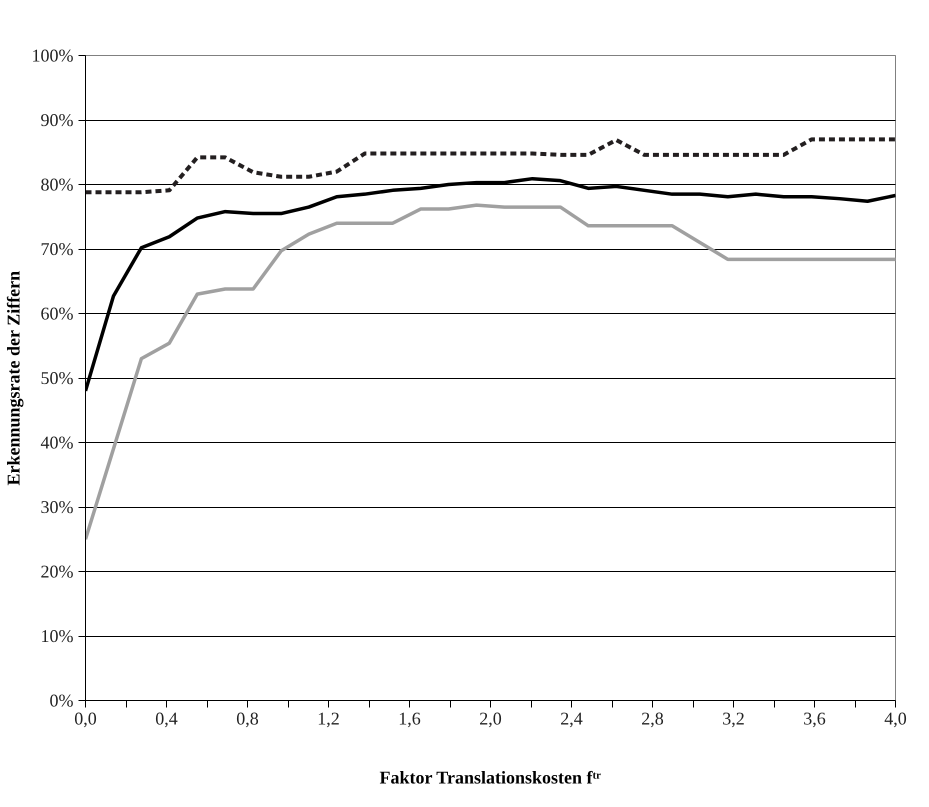 The width and height of the screenshot is (929, 807). What do you see at coordinates (490, 778) in the screenshot?
I see `x-axis-title: Faktor Translationskosten fᵗʳ` at bounding box center [490, 778].